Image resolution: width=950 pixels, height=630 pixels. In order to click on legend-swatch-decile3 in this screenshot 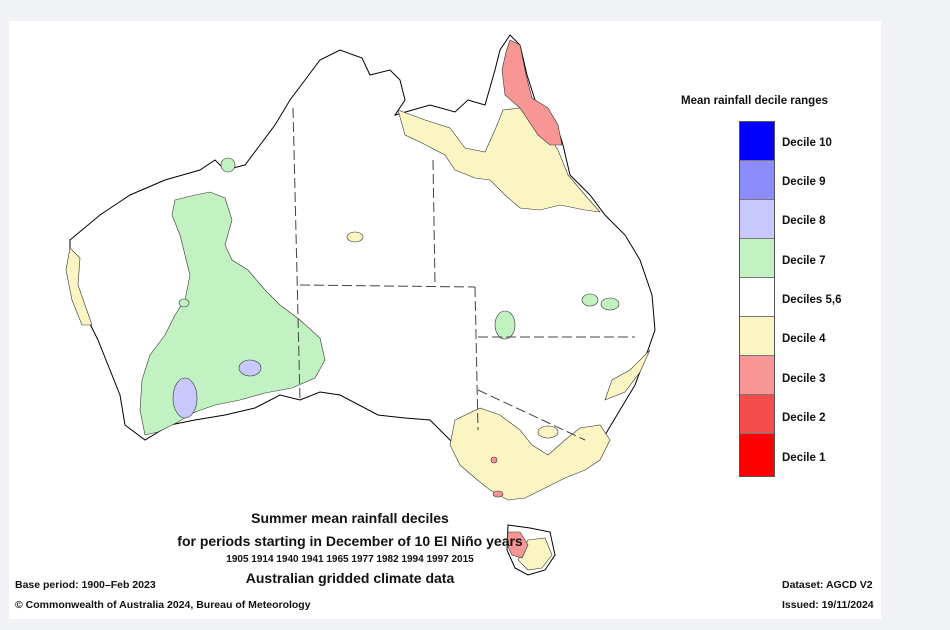, I will do `click(757, 375)`.